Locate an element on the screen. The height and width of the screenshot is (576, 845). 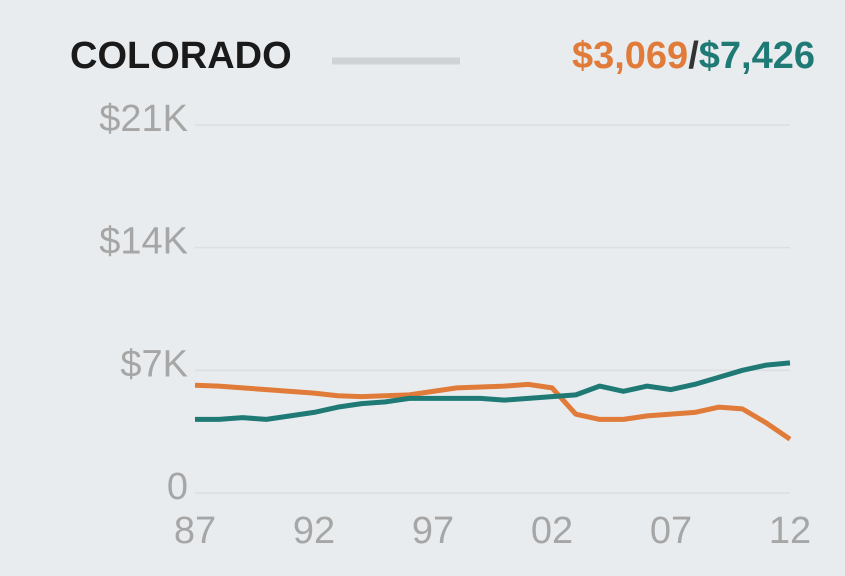
x-tick-label: 12 is located at coordinates (790, 531).